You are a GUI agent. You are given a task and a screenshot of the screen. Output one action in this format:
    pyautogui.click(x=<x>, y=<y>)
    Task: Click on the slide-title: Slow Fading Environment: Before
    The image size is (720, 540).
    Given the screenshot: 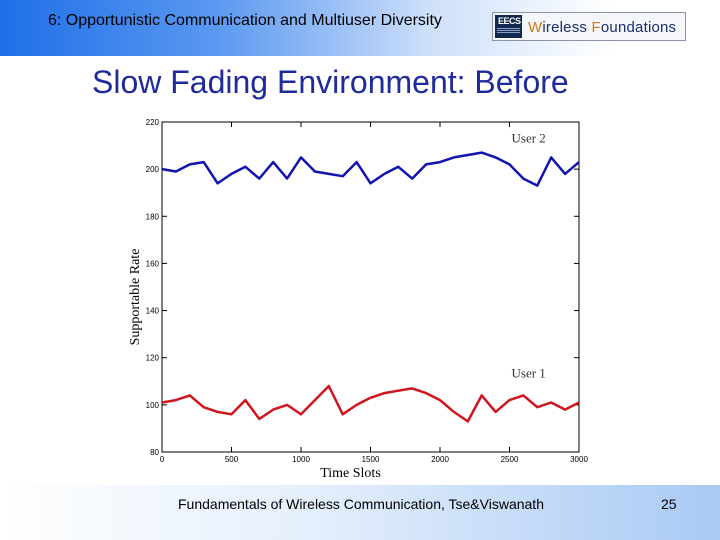 What is the action you would take?
    pyautogui.click(x=330, y=82)
    